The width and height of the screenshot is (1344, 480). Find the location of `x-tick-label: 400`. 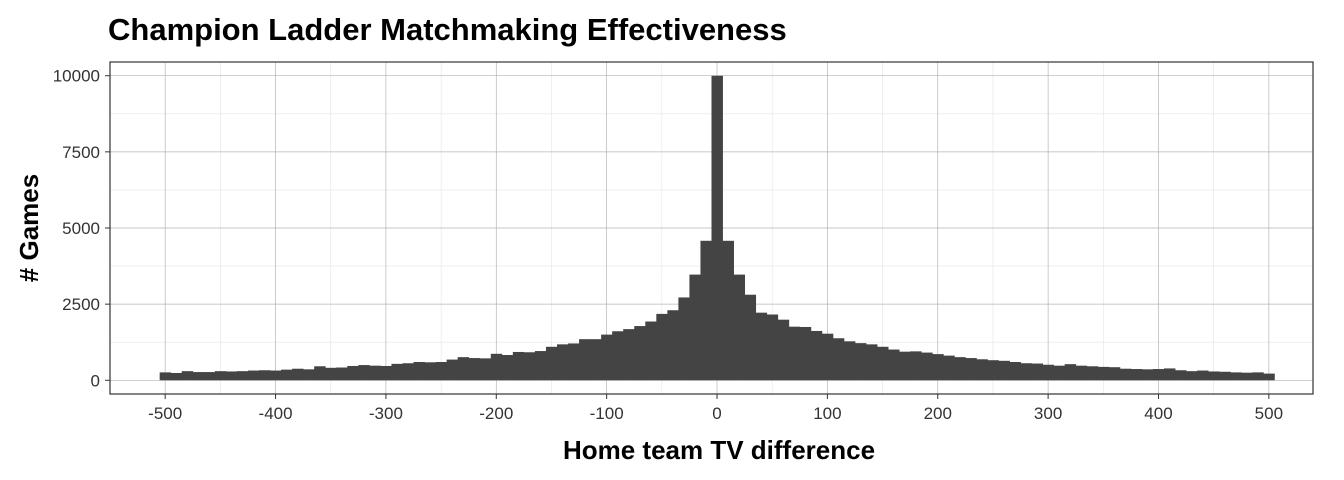

x-tick-label: 400 is located at coordinates (1158, 413).